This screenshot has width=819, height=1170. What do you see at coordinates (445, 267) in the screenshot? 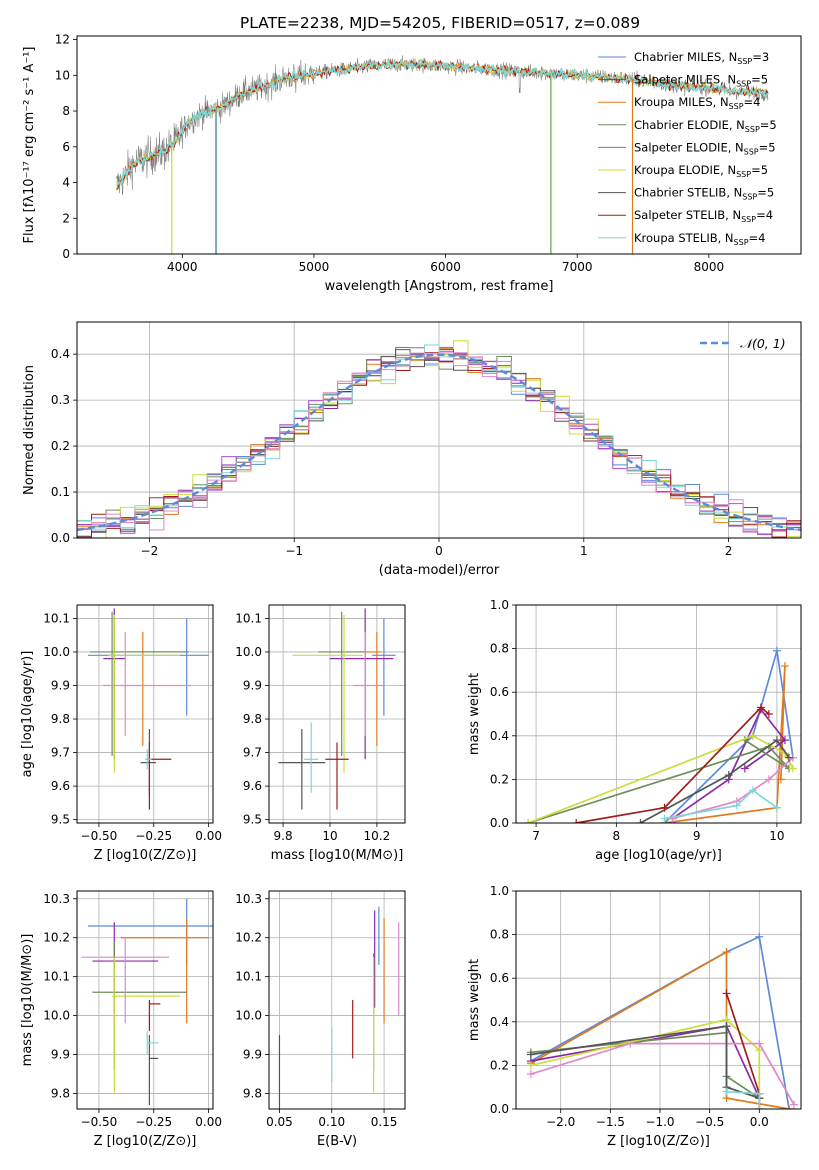
I see `x-tick-label: 6000` at bounding box center [445, 267].